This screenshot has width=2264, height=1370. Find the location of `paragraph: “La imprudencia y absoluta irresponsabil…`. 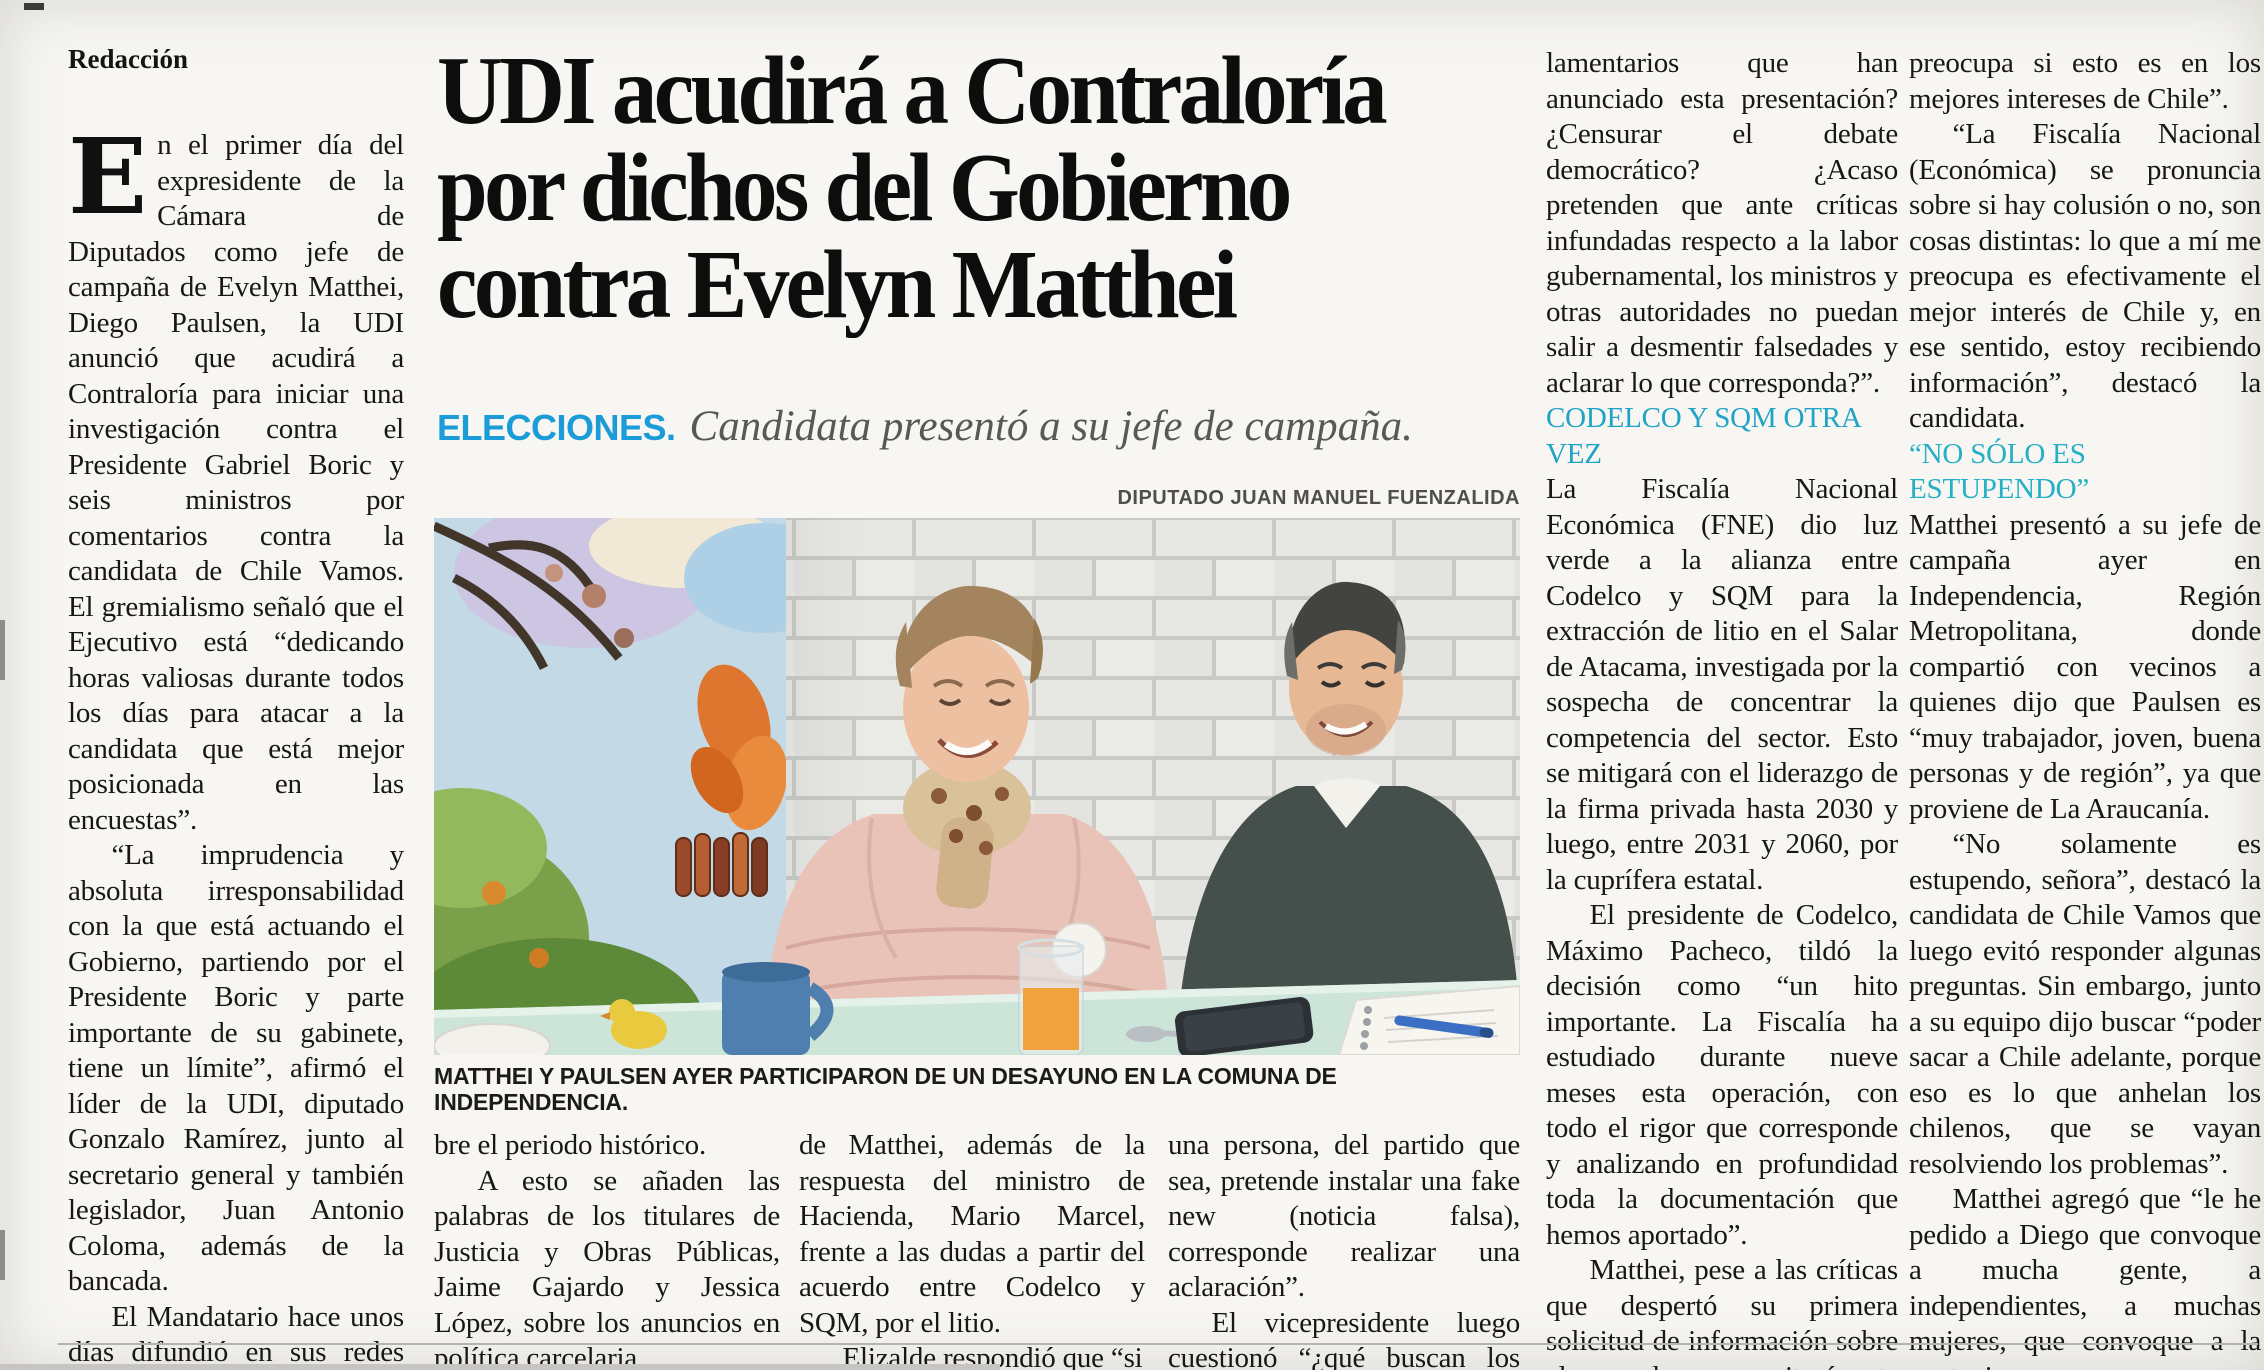

paragraph: “La imprudencia y absoluta irresponsabil… is located at coordinates (236, 1068).